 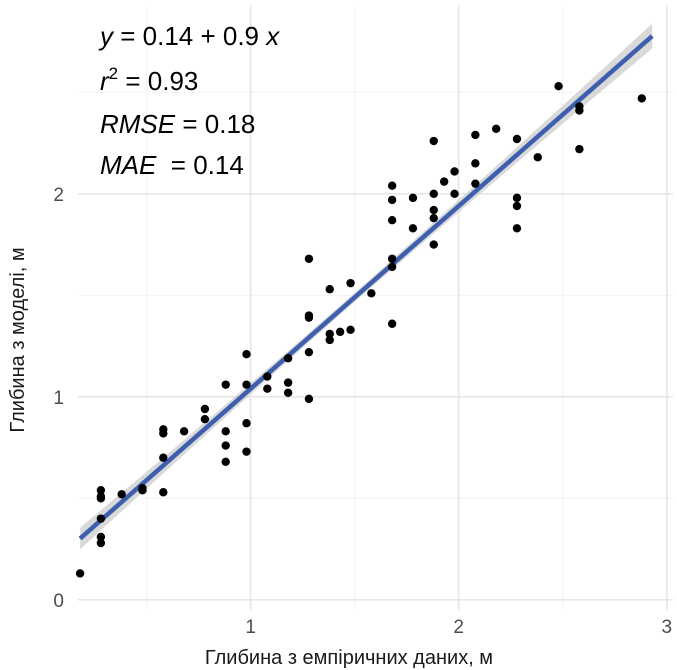 I want to click on rmse-value: = 0.18, so click(x=215, y=124).